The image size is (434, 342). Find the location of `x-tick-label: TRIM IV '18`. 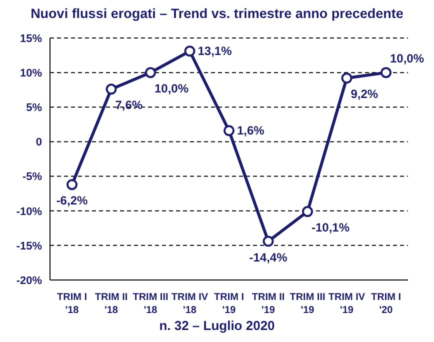

x-tick-label: TRIM IV '18 is located at coordinates (189, 304).